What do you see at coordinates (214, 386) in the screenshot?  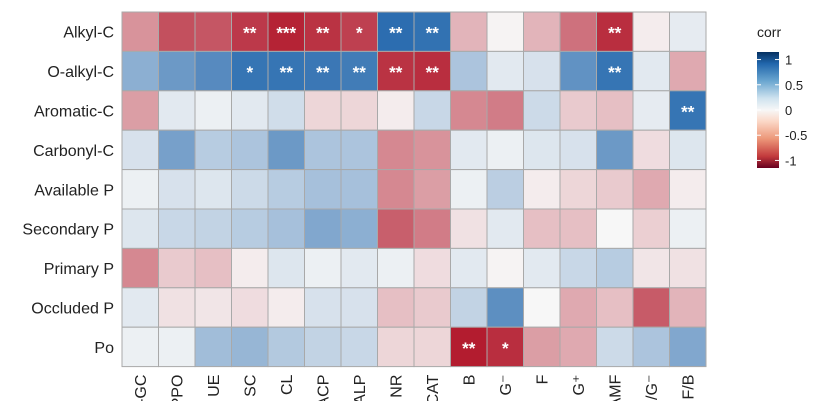 I see `column-label: UE` at bounding box center [214, 386].